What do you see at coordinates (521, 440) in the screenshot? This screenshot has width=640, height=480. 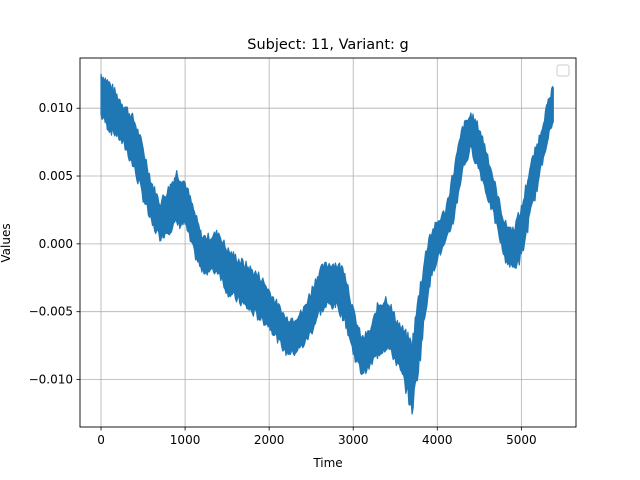 I see `x-tick-label: 5000` at bounding box center [521, 440].